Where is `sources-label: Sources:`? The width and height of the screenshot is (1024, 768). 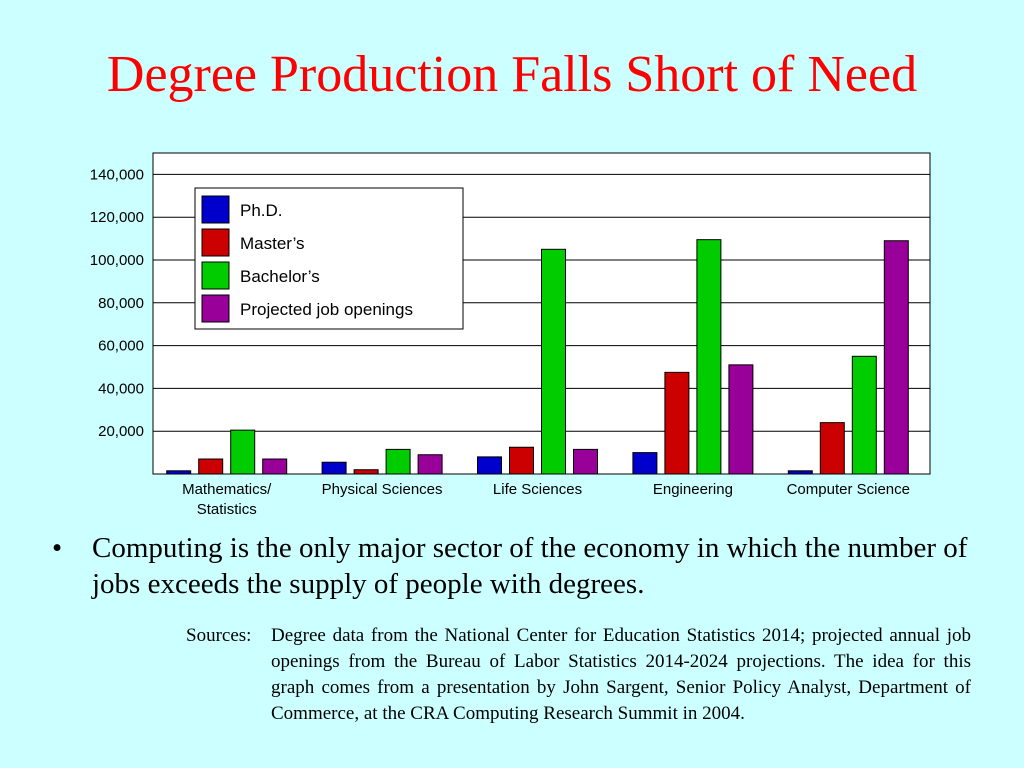 sources-label: Sources: is located at coordinates (219, 635).